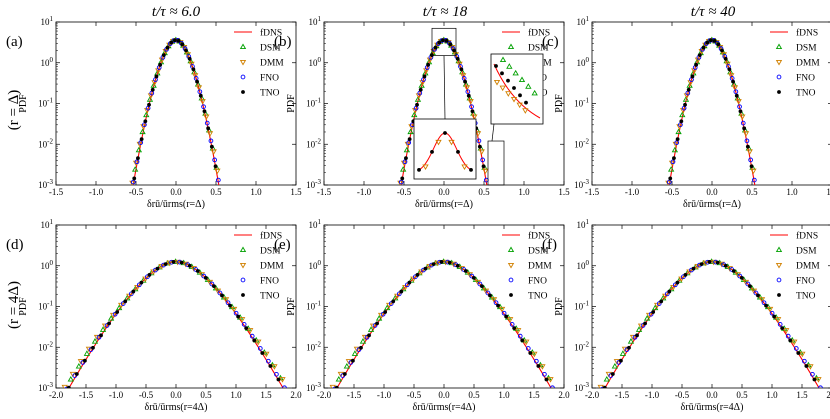  What do you see at coordinates (52, 263) in the screenshot?
I see `tick-exponent: 0` at bounding box center [52, 263].